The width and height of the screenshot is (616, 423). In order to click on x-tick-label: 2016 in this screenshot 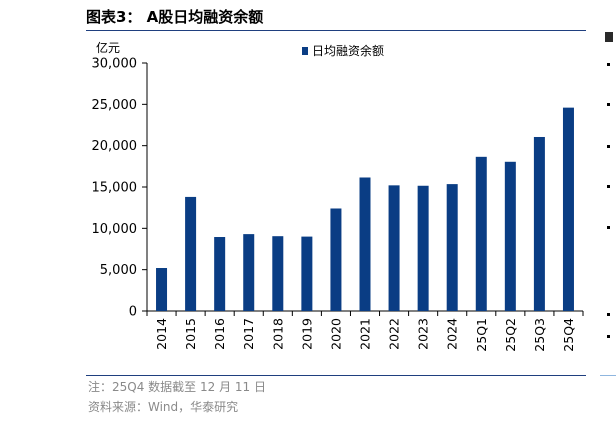, I will do `click(219, 334)`.